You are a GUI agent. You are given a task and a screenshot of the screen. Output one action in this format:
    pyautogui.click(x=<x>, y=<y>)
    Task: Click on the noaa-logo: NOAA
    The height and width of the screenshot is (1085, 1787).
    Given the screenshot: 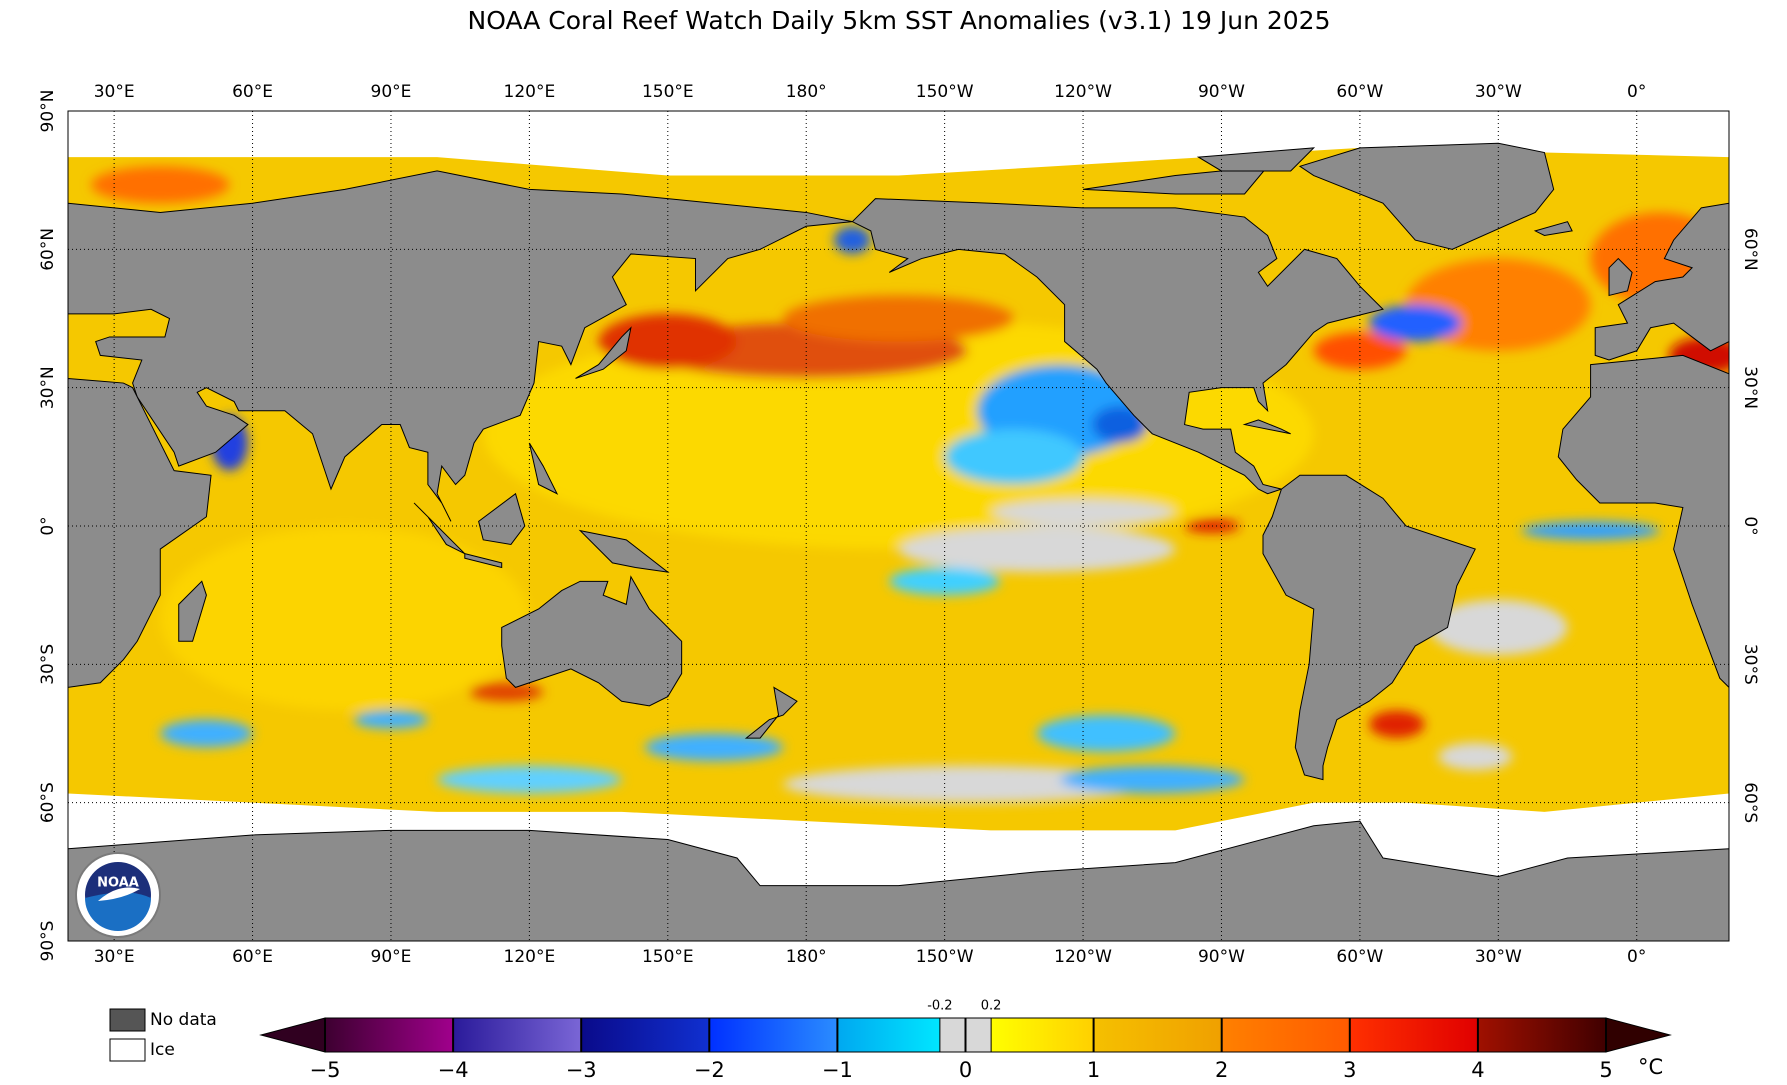 What is the action you would take?
    pyautogui.click(x=118, y=895)
    